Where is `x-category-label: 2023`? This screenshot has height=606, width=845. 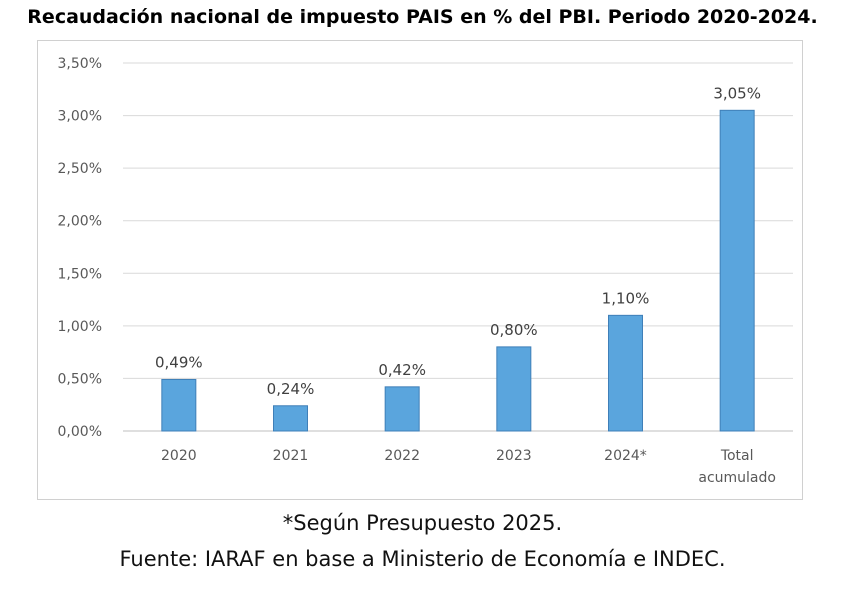
x-category-label: 2023 is located at coordinates (514, 456).